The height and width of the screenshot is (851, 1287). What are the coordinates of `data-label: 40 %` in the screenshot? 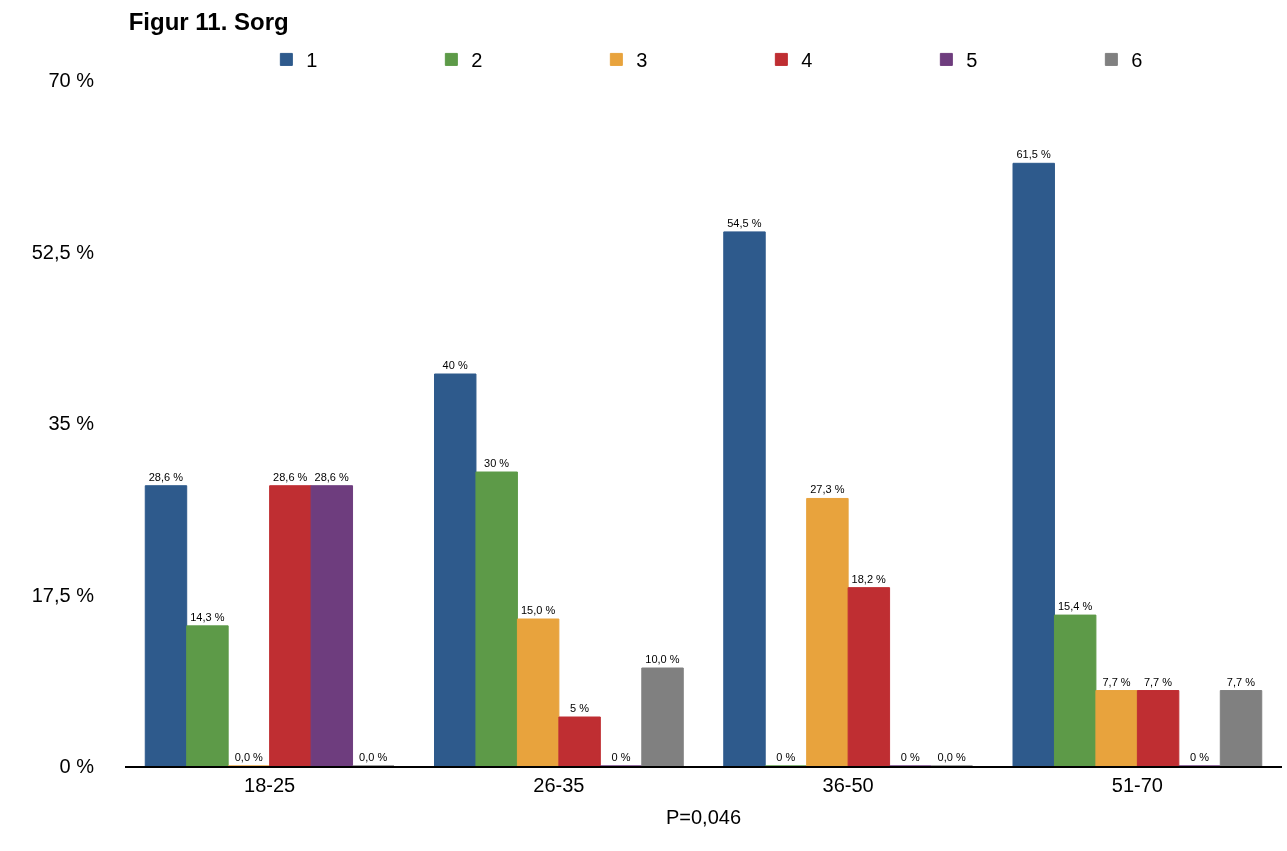 It's located at (455, 365).